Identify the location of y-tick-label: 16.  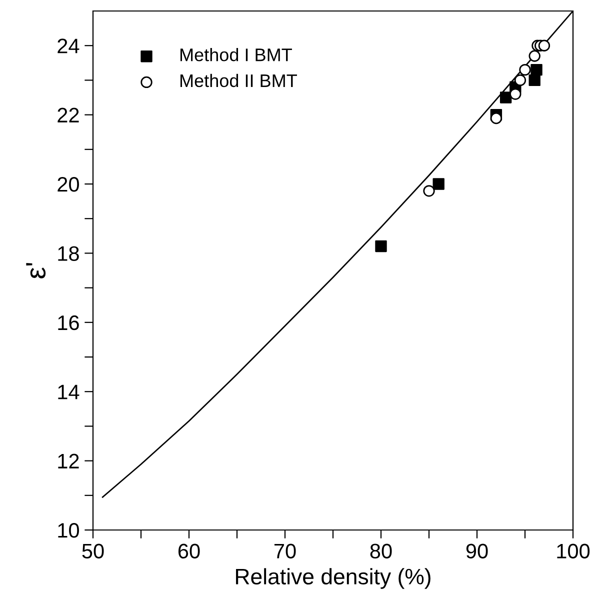
(68, 322).